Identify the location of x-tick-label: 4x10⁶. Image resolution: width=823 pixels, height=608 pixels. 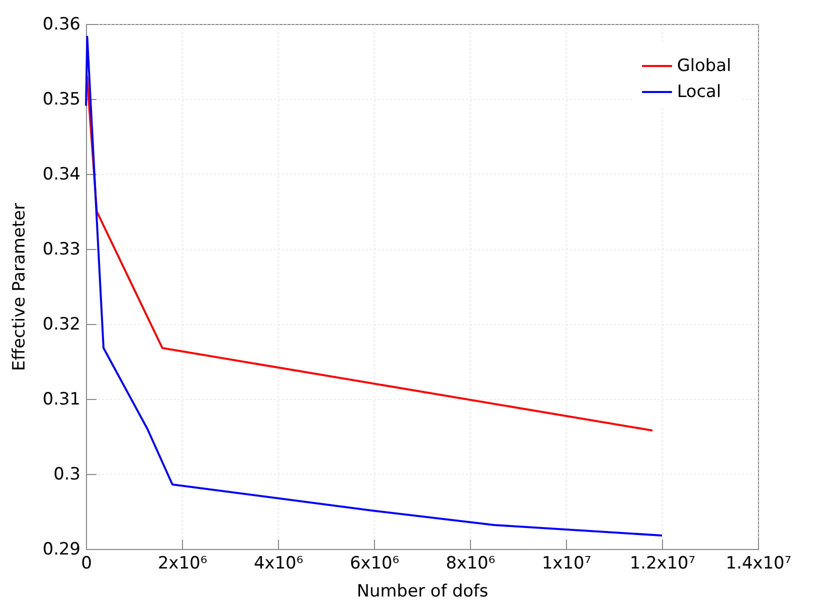
(279, 564).